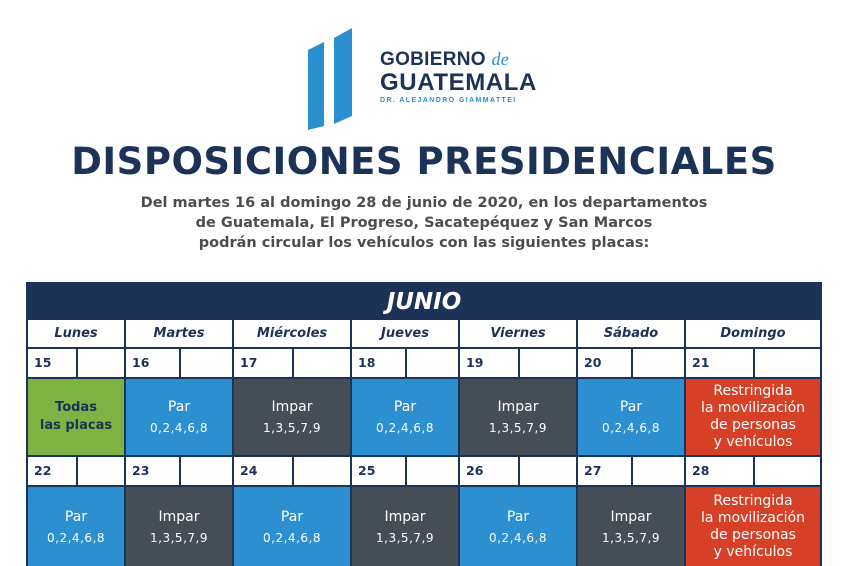 The width and height of the screenshot is (848, 566). I want to click on date-number: 18, so click(378, 363).